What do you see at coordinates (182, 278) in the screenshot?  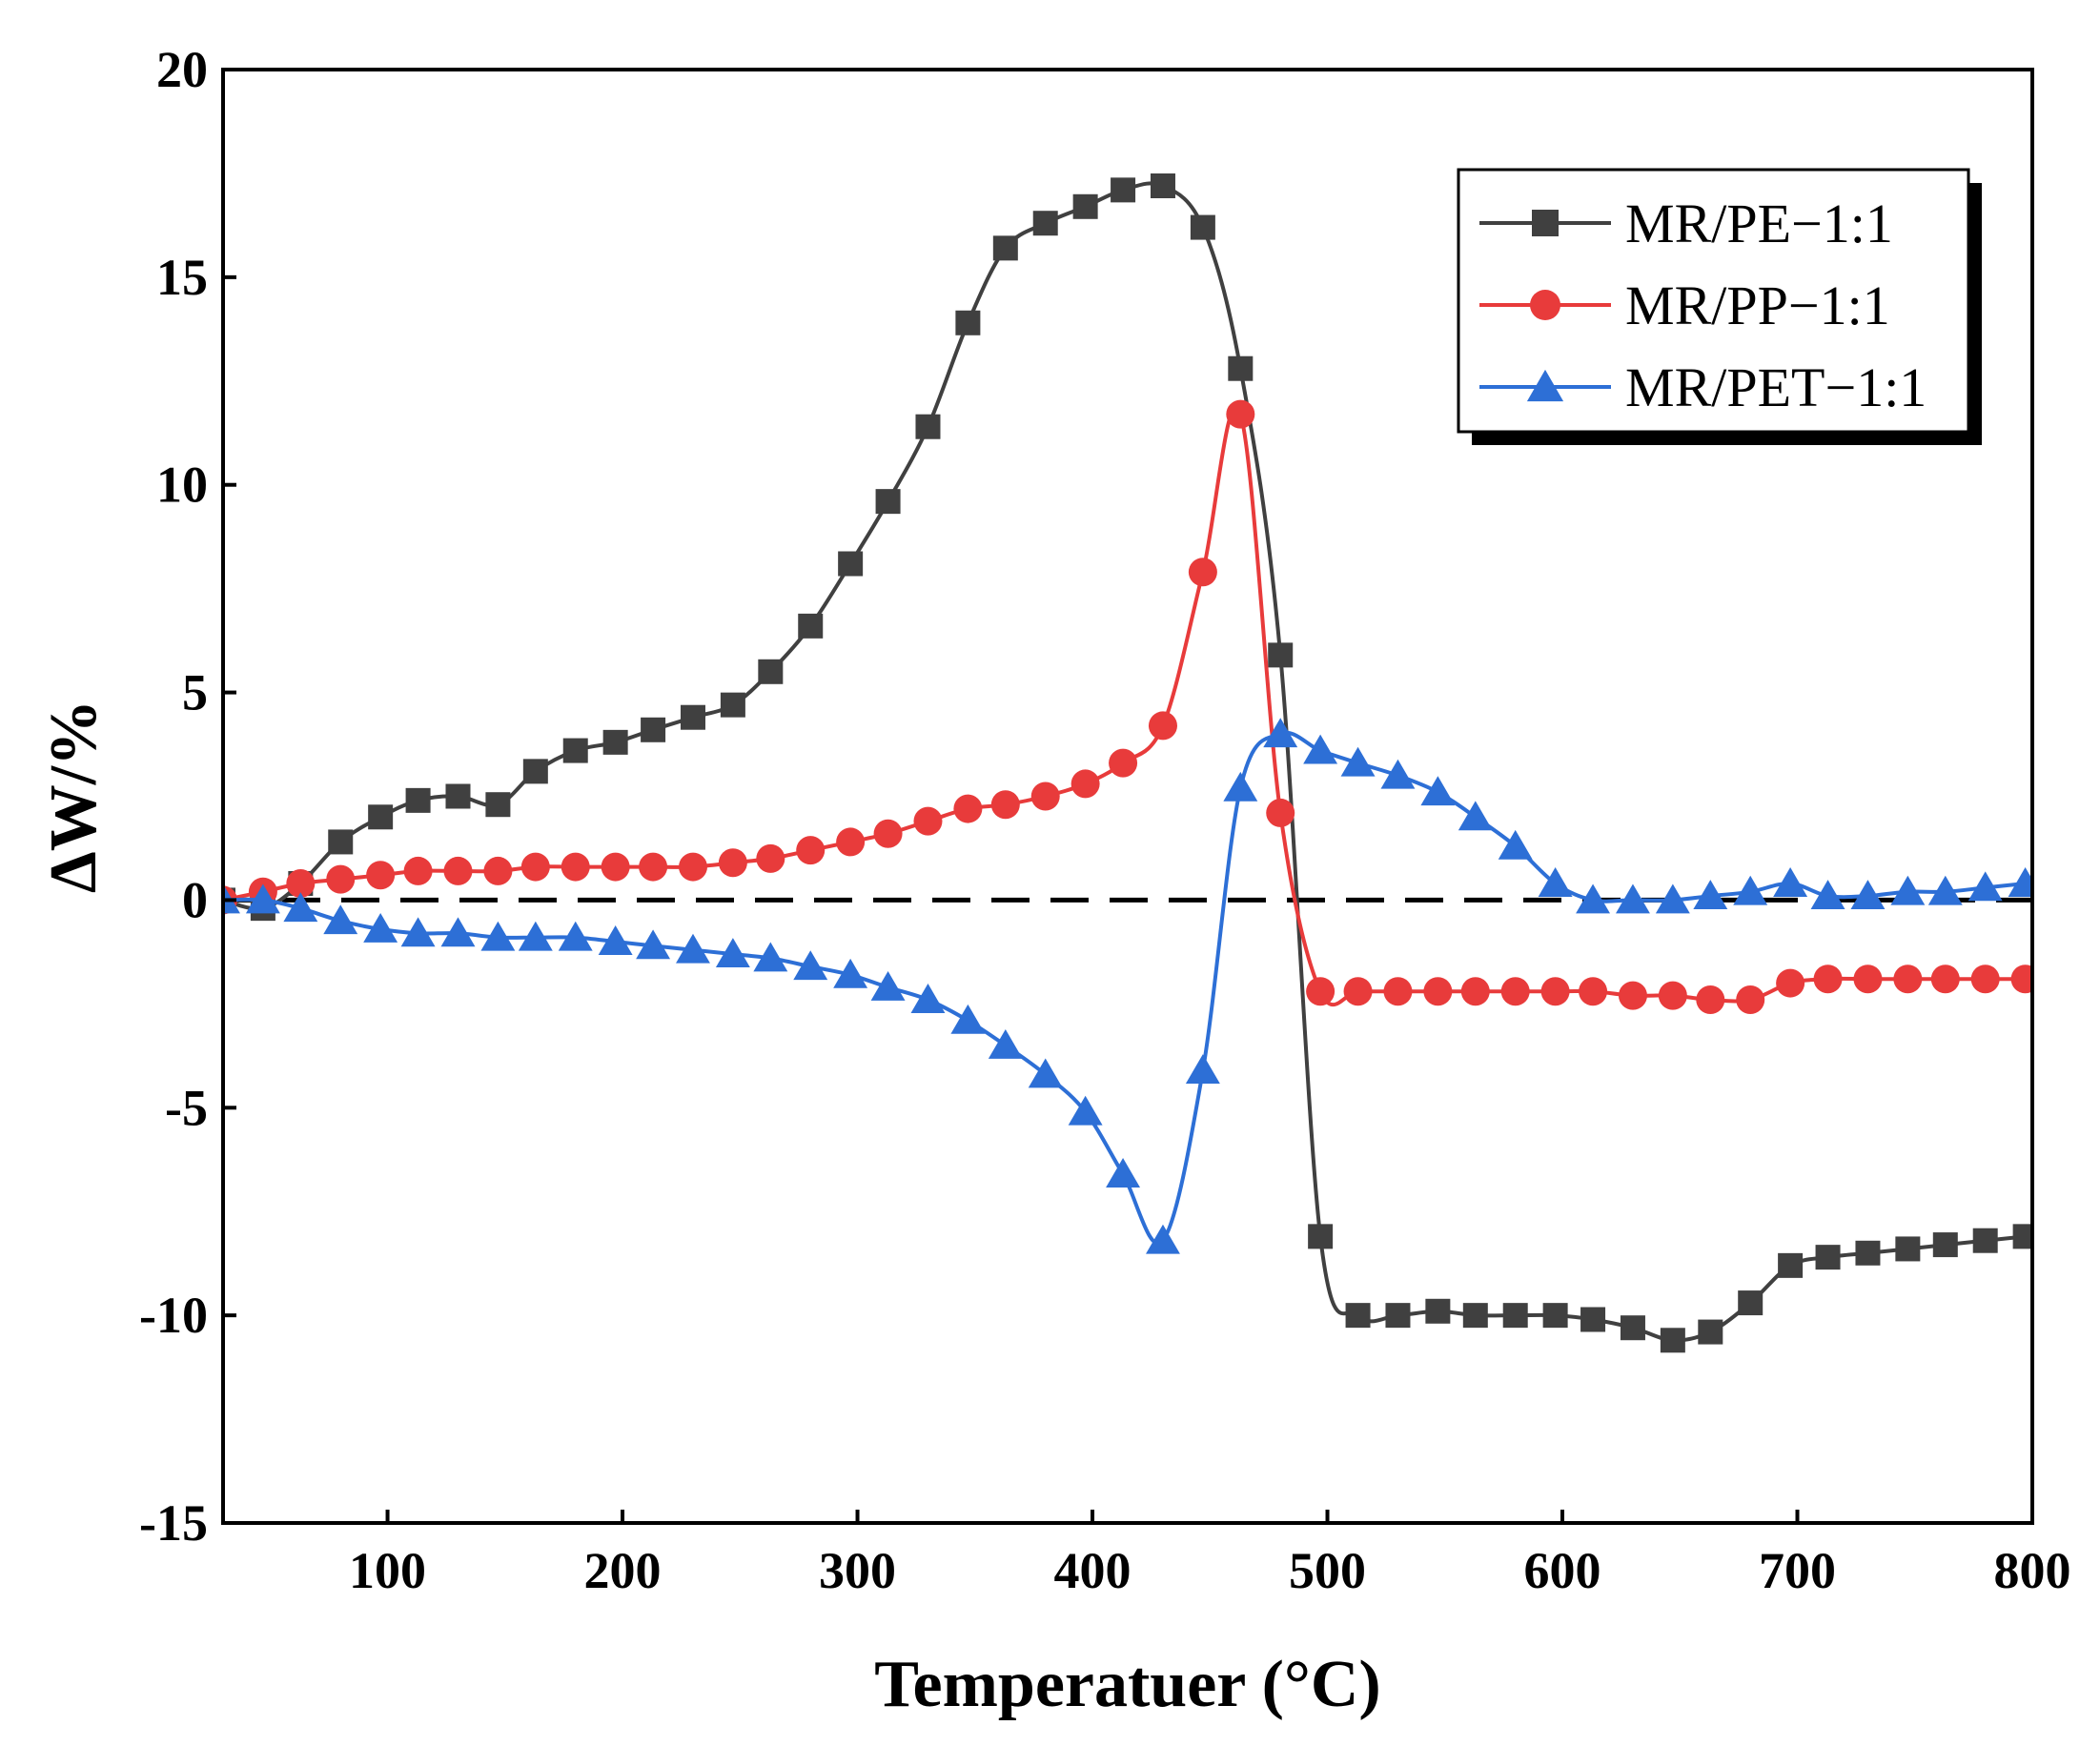 I see `y-tick-label: 15` at bounding box center [182, 278].